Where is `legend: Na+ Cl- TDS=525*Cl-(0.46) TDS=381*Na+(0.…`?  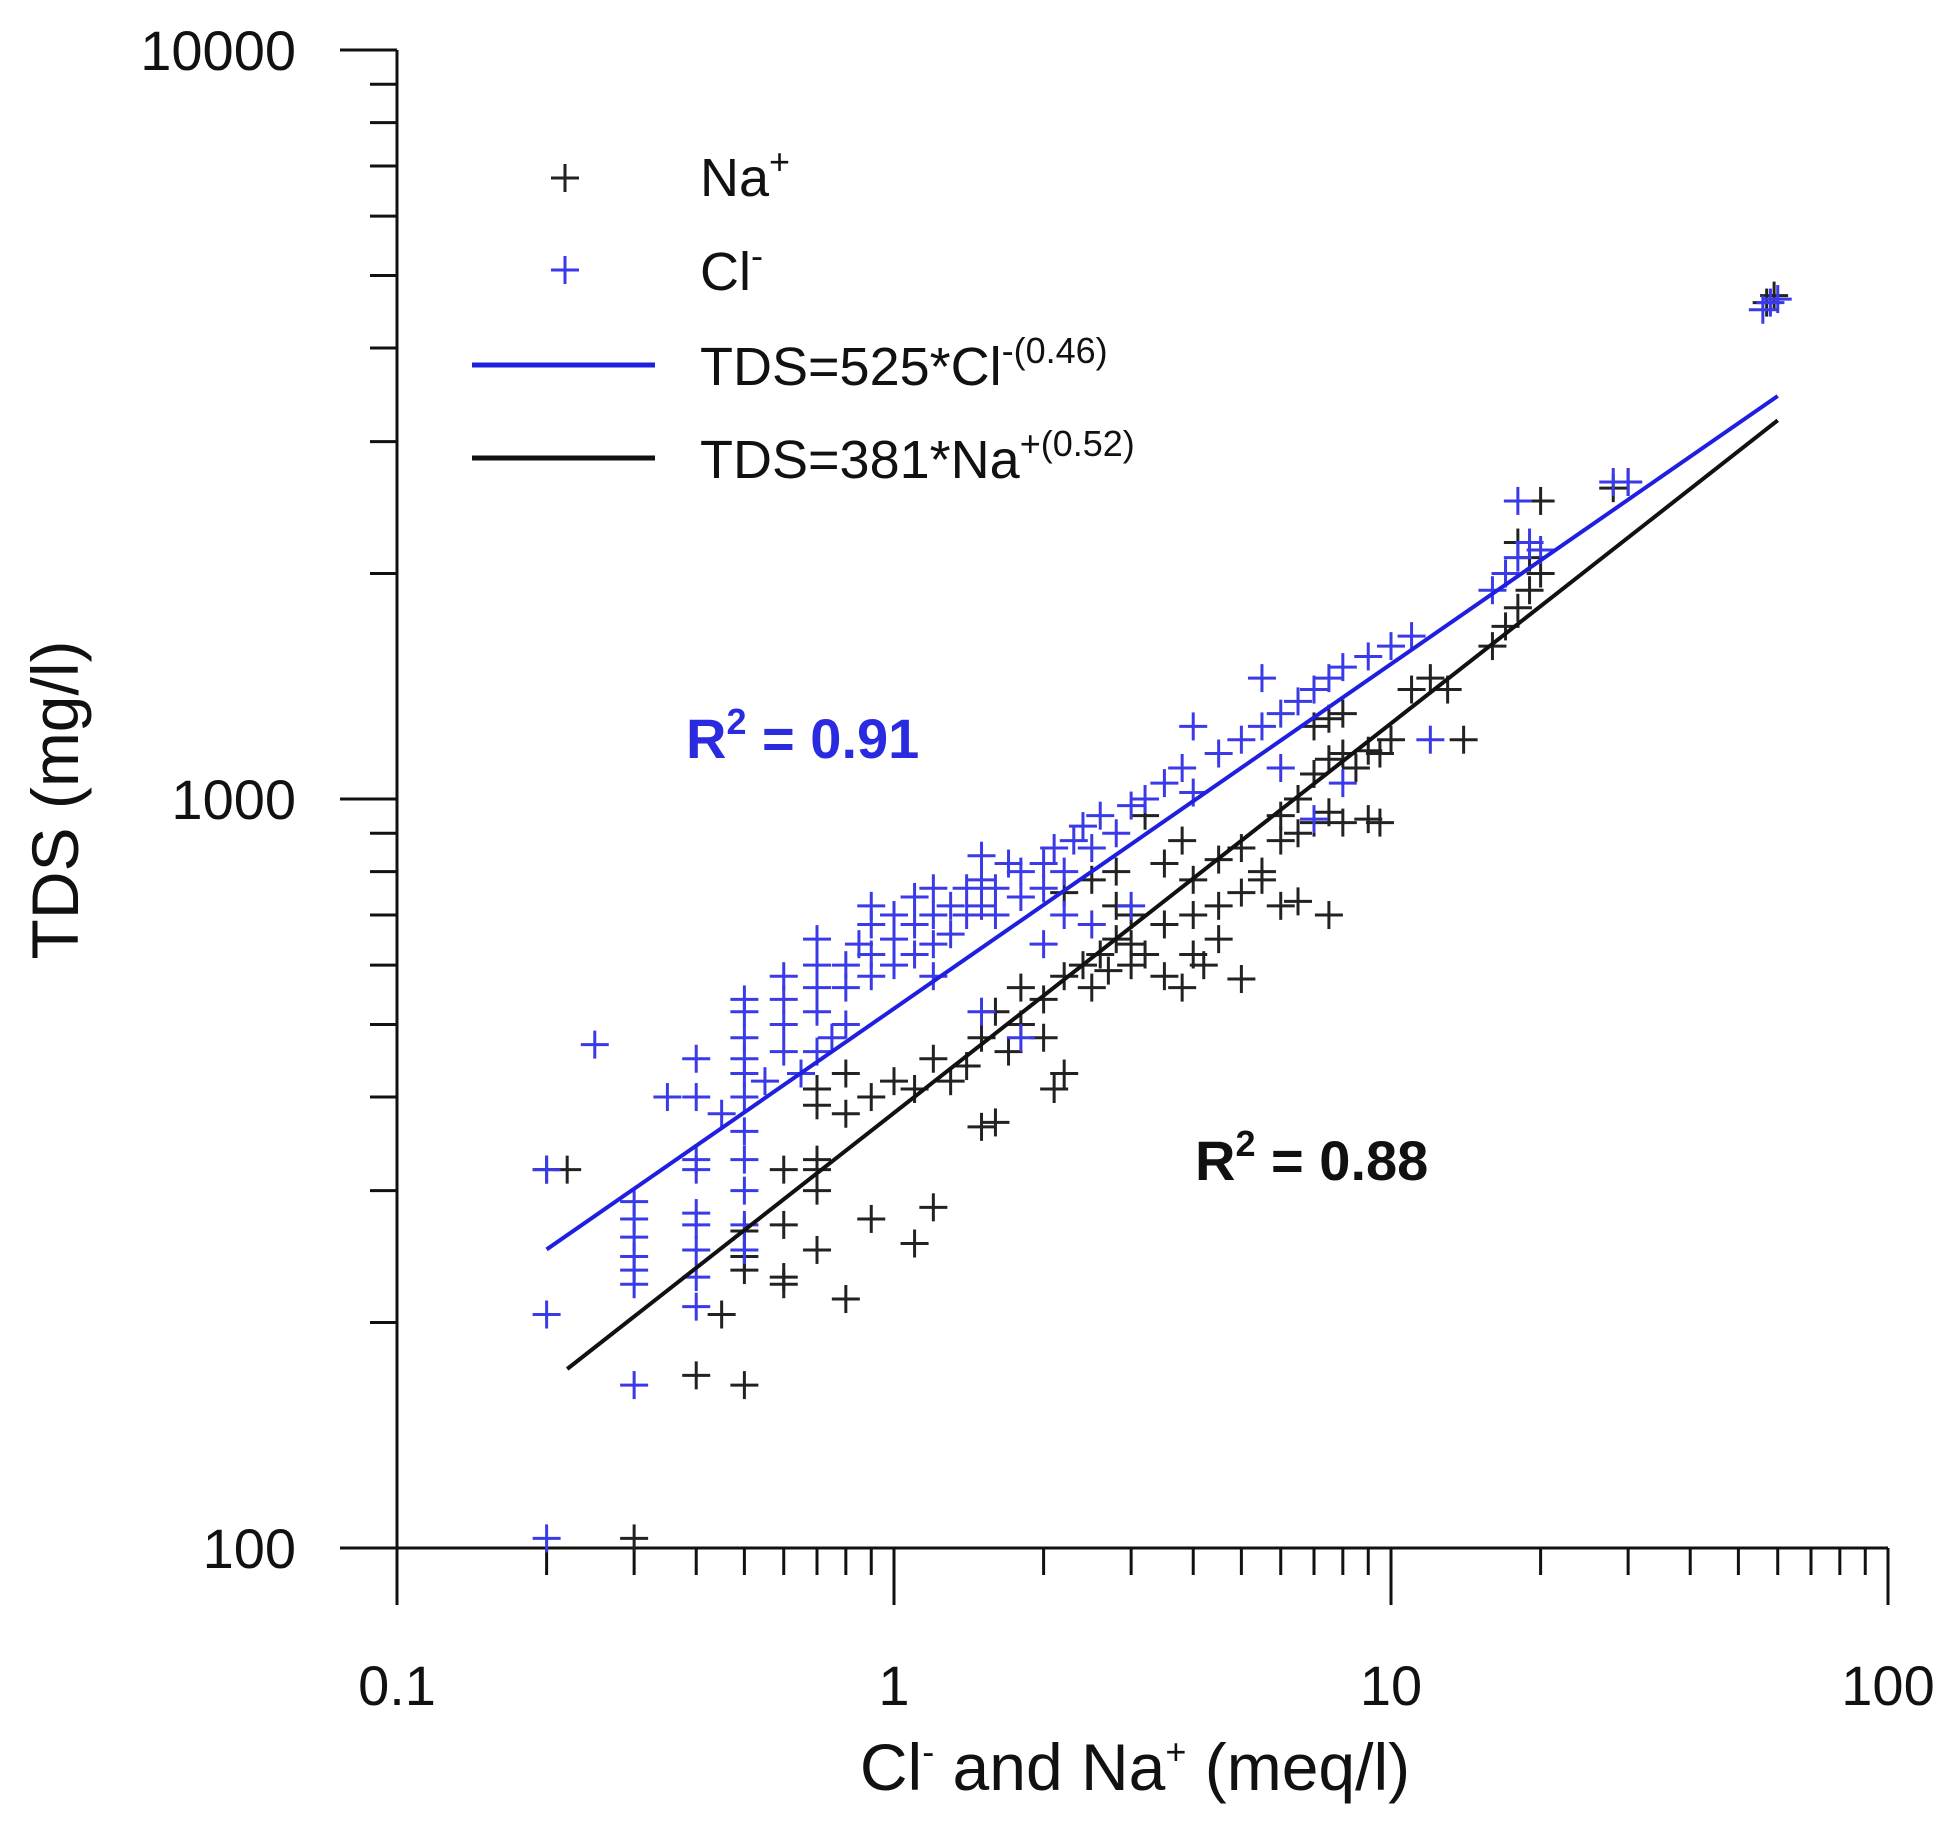 legend: Na+ Cl- TDS=525*Cl-(0.46) TDS=381*Na+(0.… is located at coordinates (803, 315).